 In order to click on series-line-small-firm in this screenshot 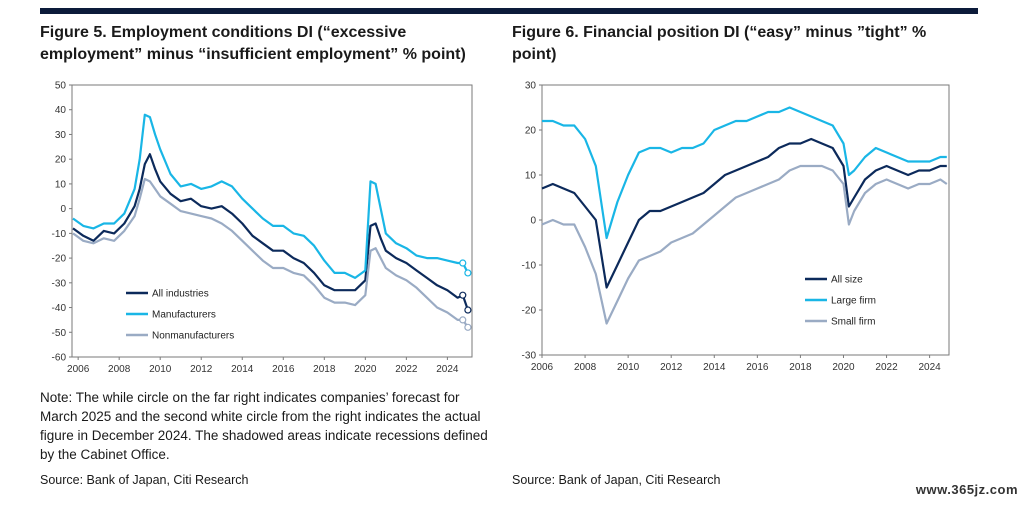, I will do `click(744, 244)`.